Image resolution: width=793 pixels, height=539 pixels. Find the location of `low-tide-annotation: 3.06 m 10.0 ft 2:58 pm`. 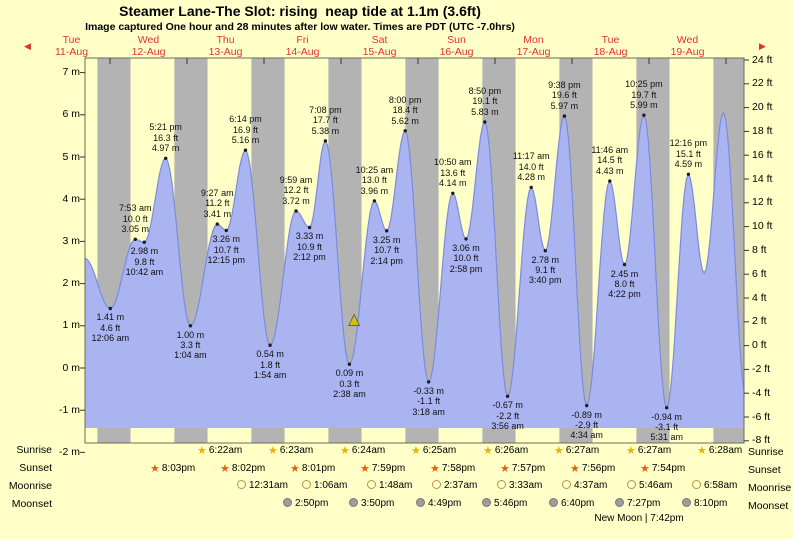

low-tide-annotation: 3.06 m 10.0 ft 2:58 pm is located at coordinates (466, 258).